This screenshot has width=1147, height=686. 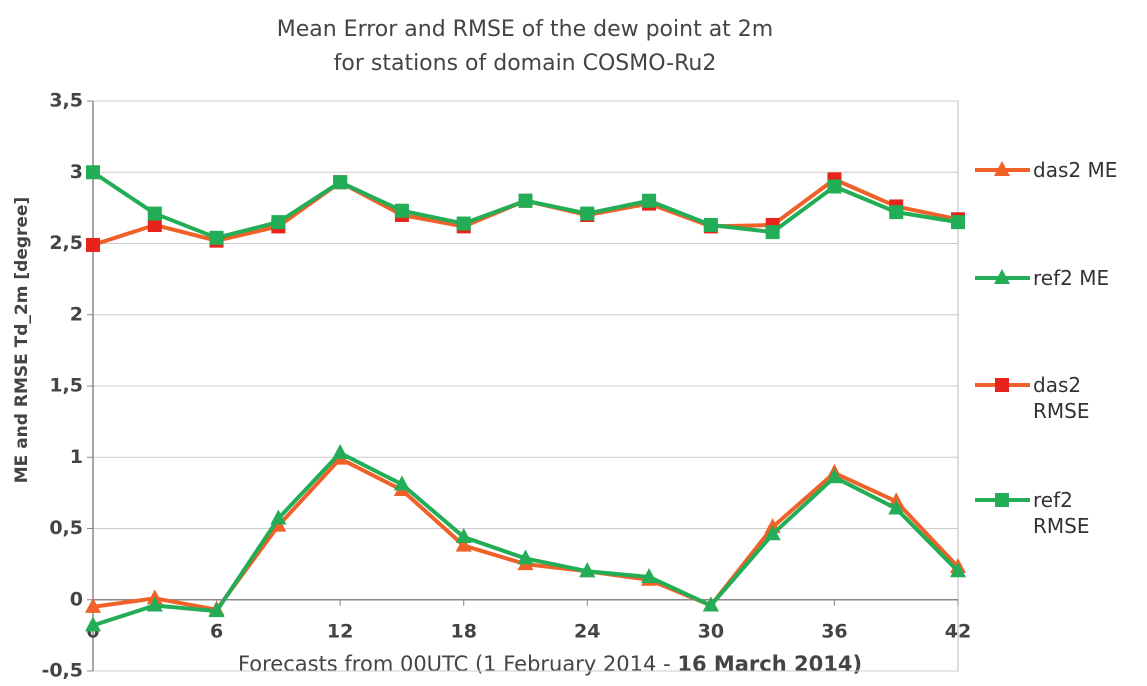 I want to click on x-axis-label-part: 16 March 2014), so click(x=769, y=664).